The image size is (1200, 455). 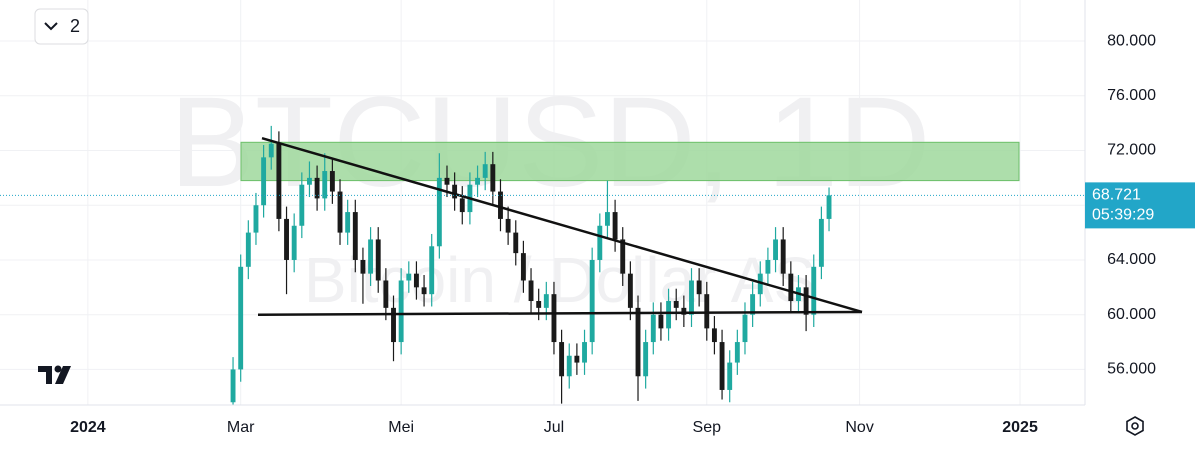 What do you see at coordinates (1131, 150) in the screenshot?
I see `y-tick-label: 72.000` at bounding box center [1131, 150].